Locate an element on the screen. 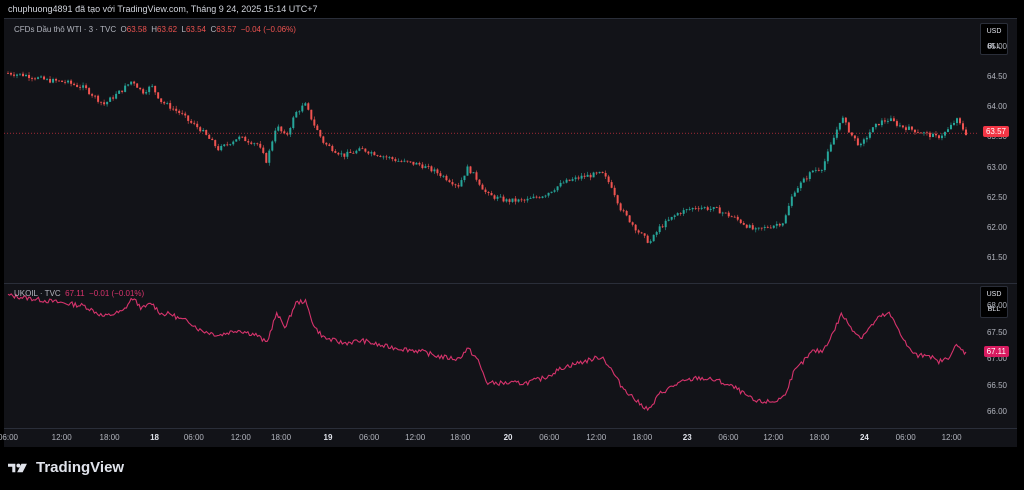  tradingview-logo-icon is located at coordinates (17, 467).